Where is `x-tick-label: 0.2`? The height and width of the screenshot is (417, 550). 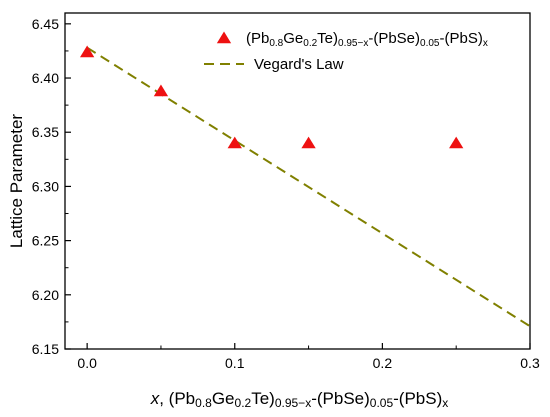
x-tick-label: 0.2 is located at coordinates (383, 363).